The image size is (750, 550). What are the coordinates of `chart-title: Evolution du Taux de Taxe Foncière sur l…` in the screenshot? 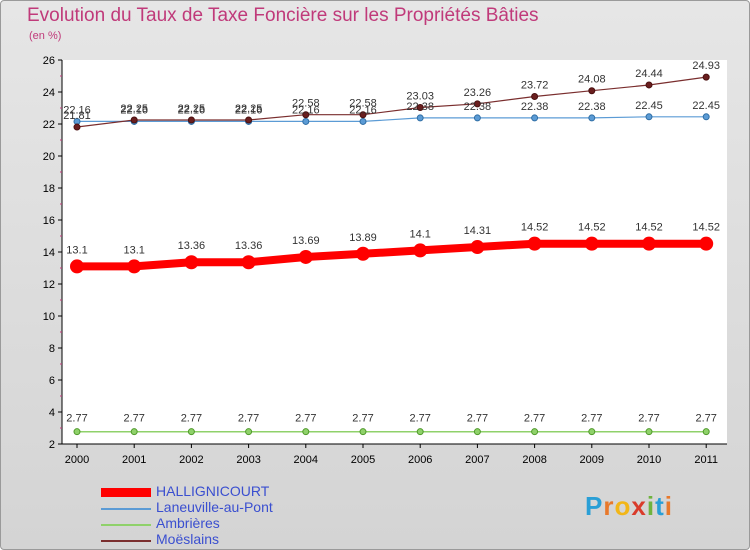 It's located at (283, 15).